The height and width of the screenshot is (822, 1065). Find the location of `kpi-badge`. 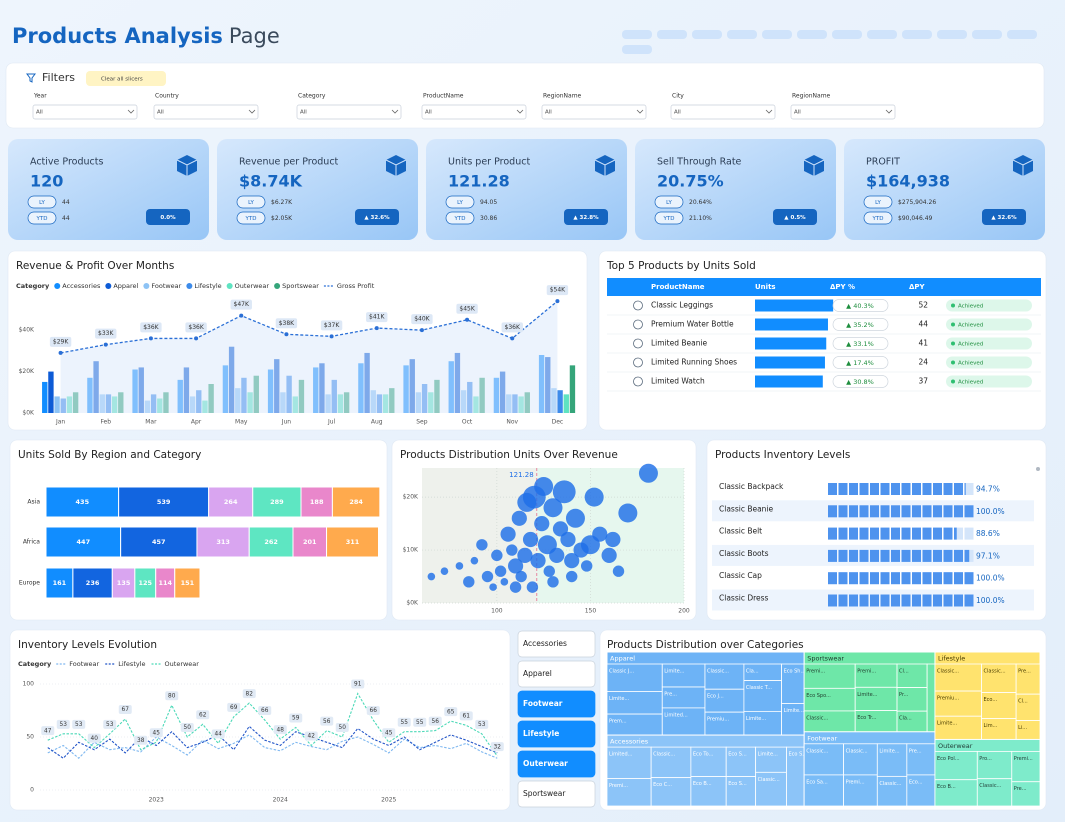

kpi-badge is located at coordinates (377, 217).